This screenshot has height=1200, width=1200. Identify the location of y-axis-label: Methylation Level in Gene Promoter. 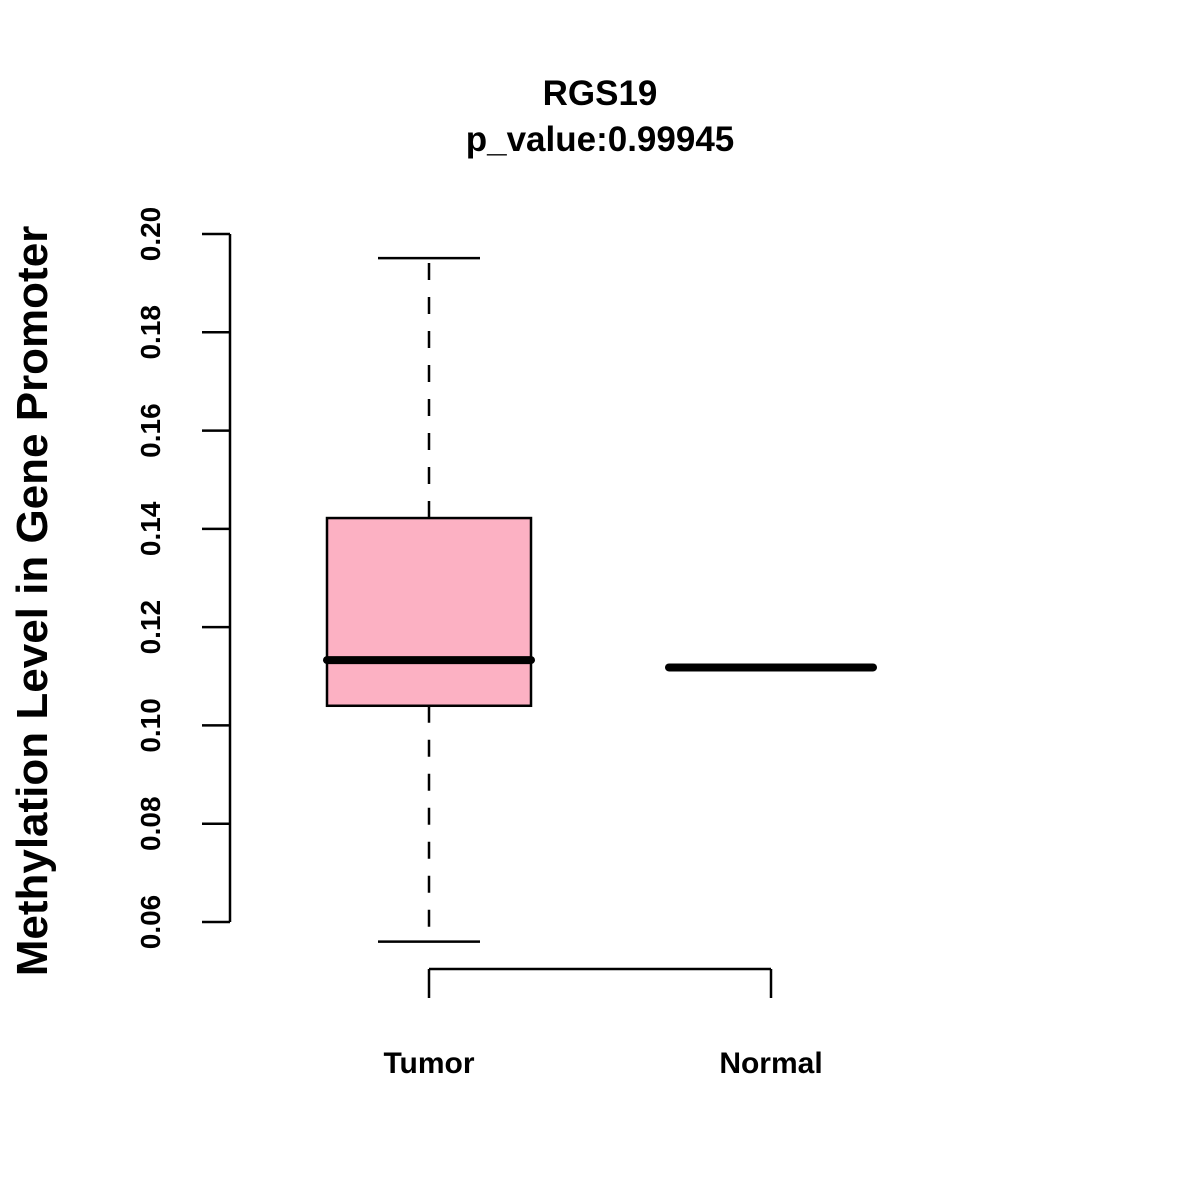
(32, 601).